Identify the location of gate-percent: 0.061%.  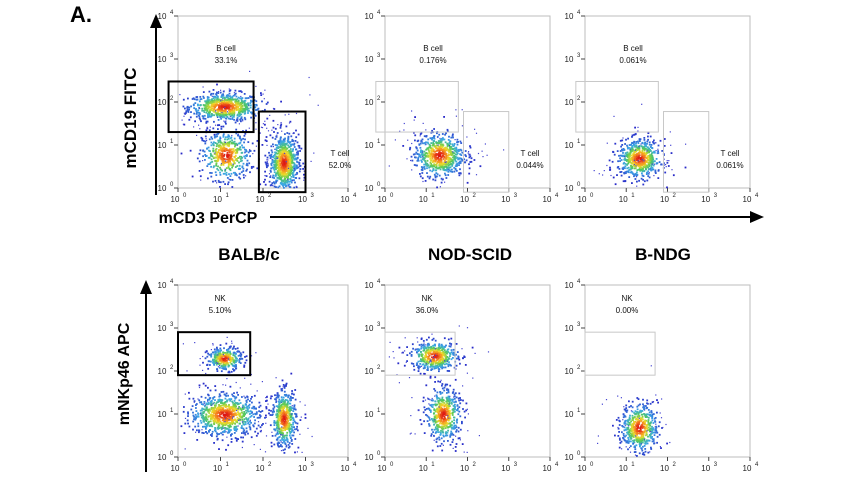
(729, 165).